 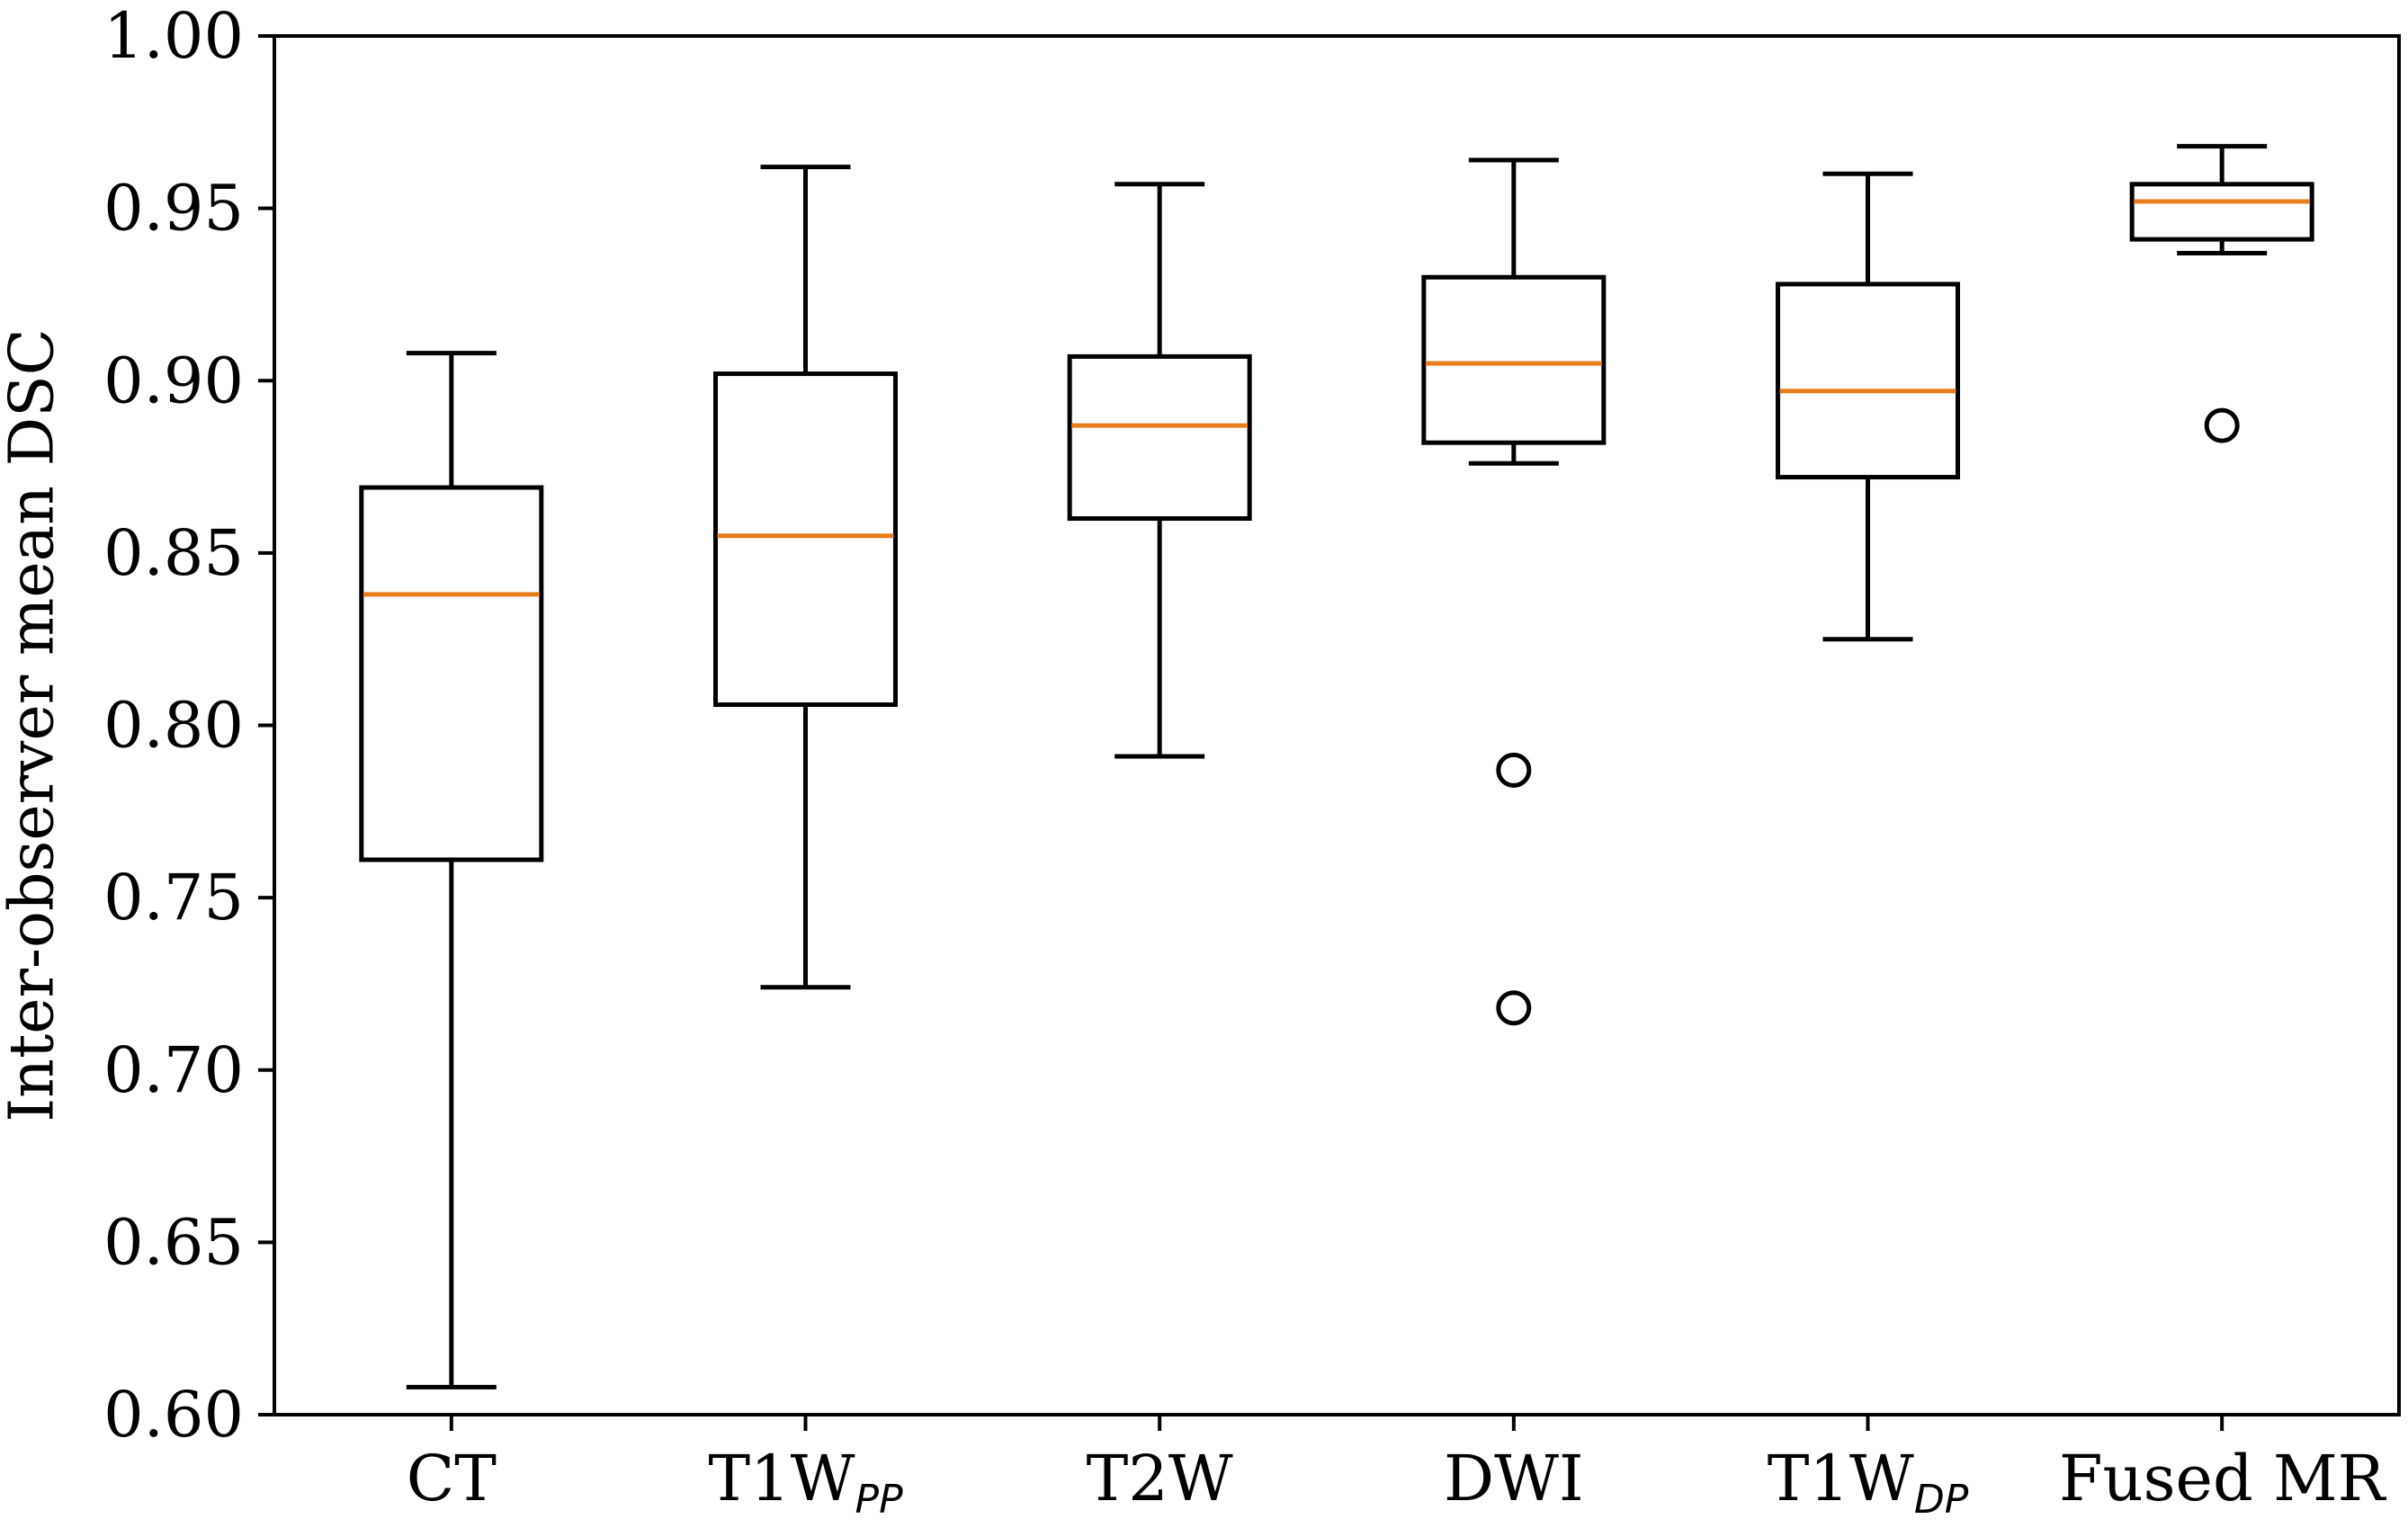 What do you see at coordinates (173, 726) in the screenshot?
I see `y-tick-label: 0.80` at bounding box center [173, 726].